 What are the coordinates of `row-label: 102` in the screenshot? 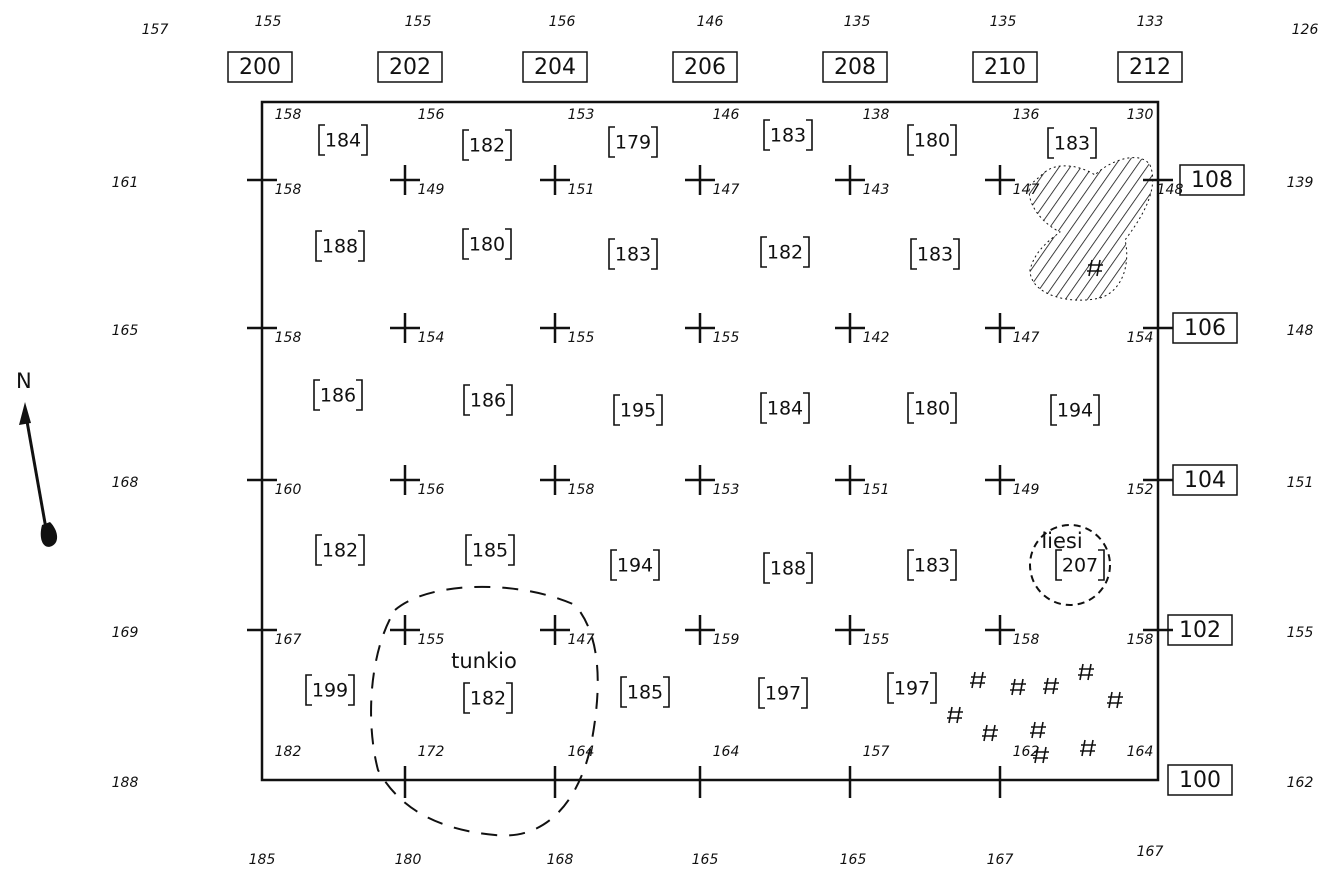 It's located at (1200, 630).